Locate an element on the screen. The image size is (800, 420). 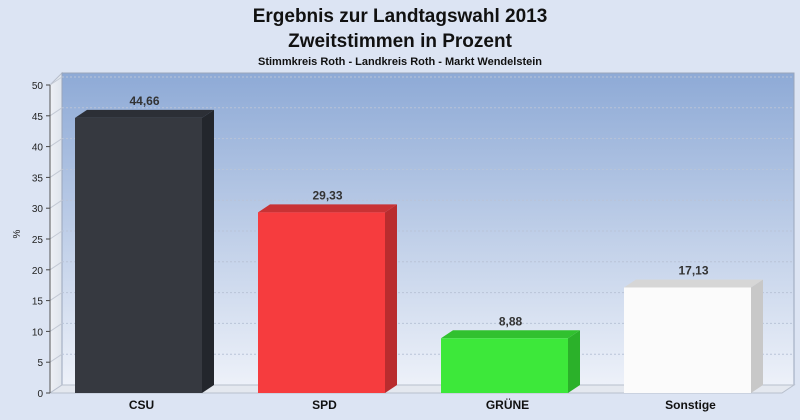
left-wall is located at coordinates (56, 232).